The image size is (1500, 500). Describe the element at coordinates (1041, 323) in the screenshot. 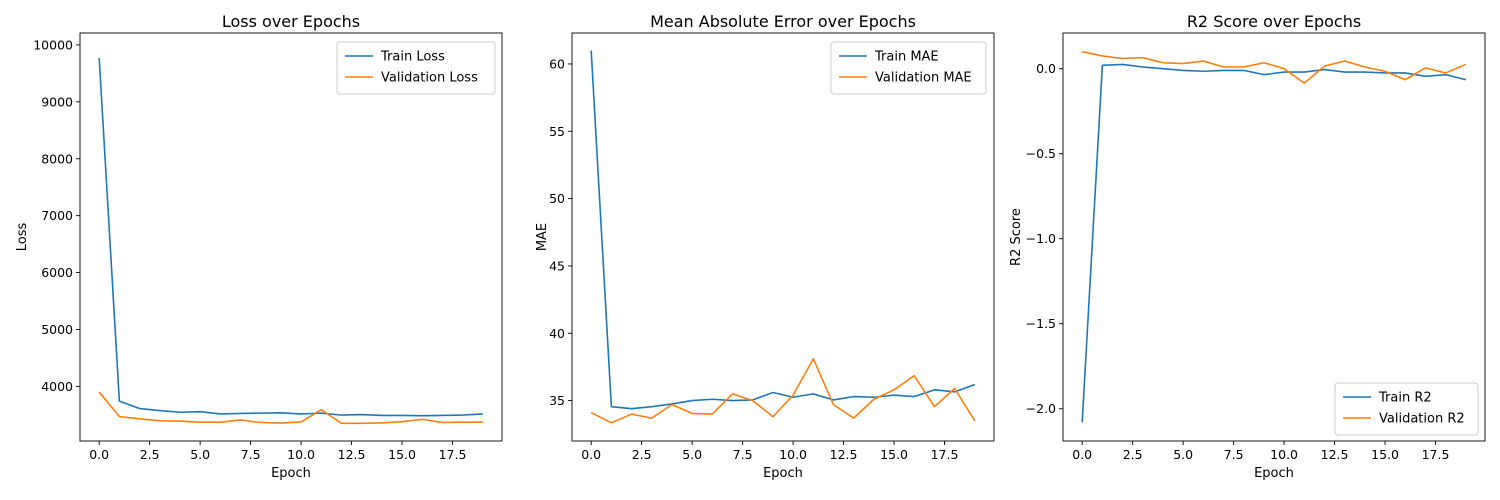

I see `y-tick-label: −1.5` at that location.